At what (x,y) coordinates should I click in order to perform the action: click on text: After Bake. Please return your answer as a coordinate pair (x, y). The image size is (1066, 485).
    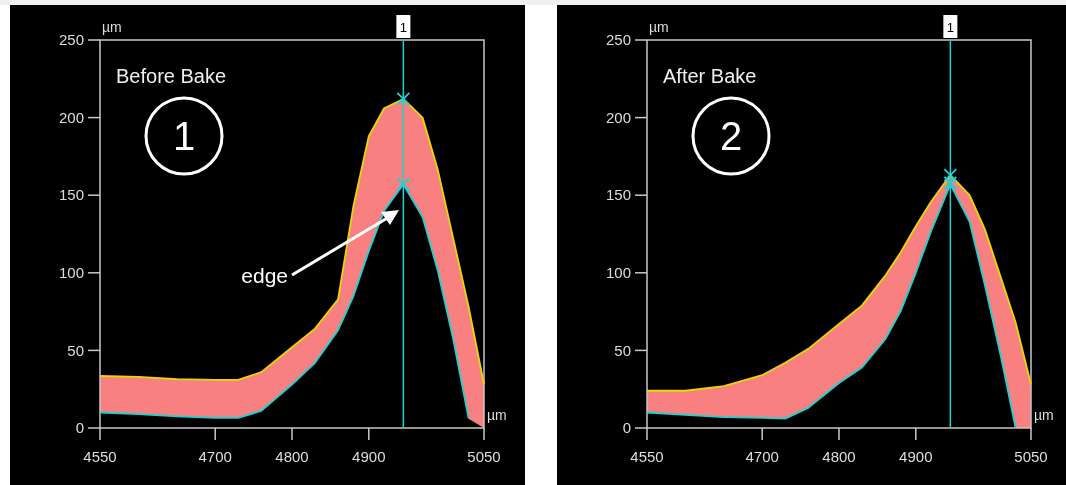
    Looking at the image, I should click on (710, 76).